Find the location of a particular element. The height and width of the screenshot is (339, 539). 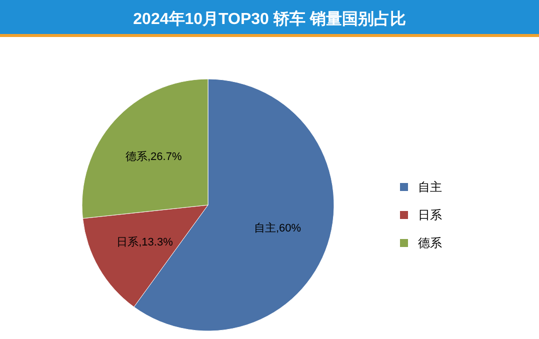

legend-label: 德系 is located at coordinates (430, 243).